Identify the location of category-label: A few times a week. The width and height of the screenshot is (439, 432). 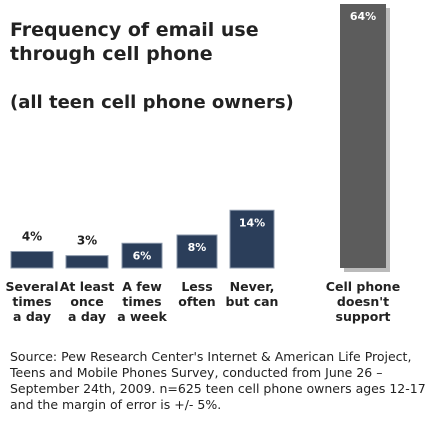
(142, 301).